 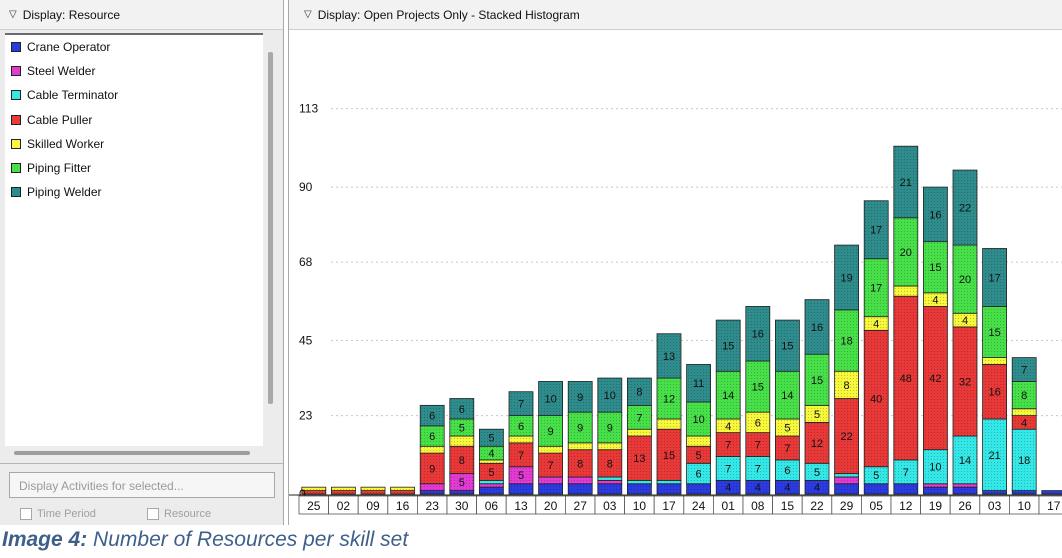 I want to click on legend-horizontal-scrollbar, so click(x=132, y=453).